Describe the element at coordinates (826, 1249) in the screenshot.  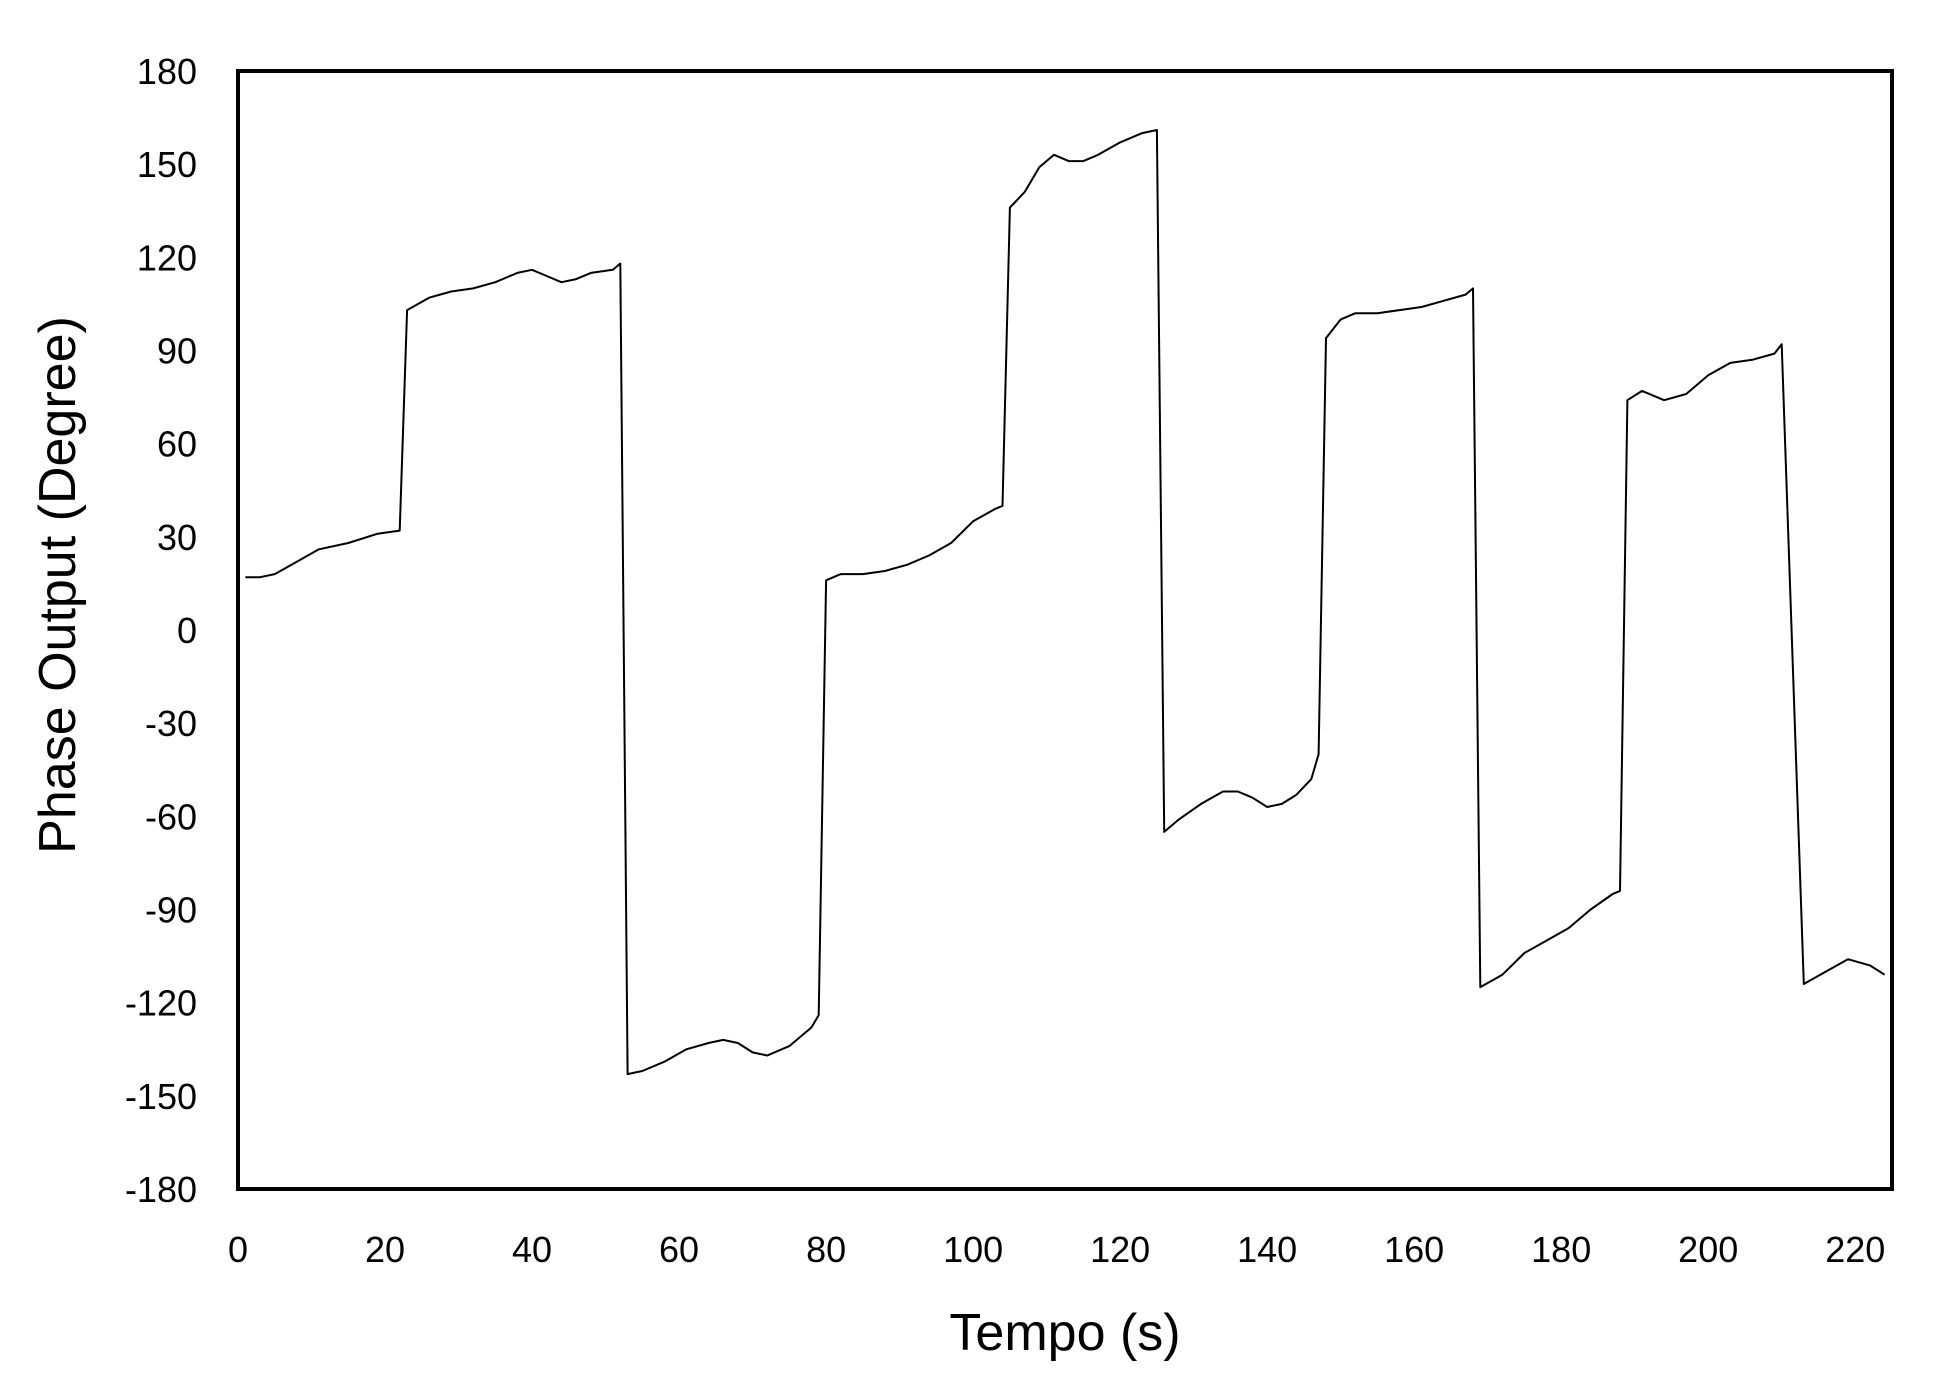
I see `x-tick-label: 80` at that location.